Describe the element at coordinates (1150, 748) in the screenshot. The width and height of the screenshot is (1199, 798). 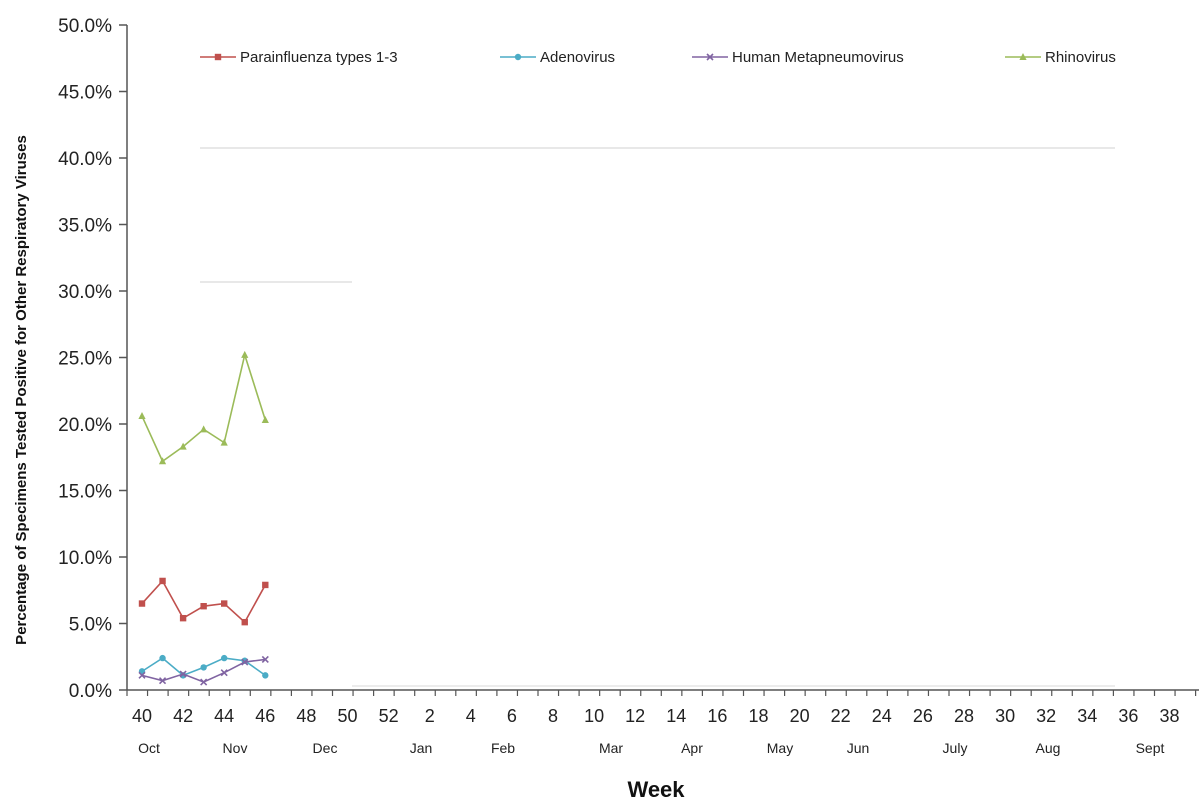
I see `month-label: Sept` at that location.